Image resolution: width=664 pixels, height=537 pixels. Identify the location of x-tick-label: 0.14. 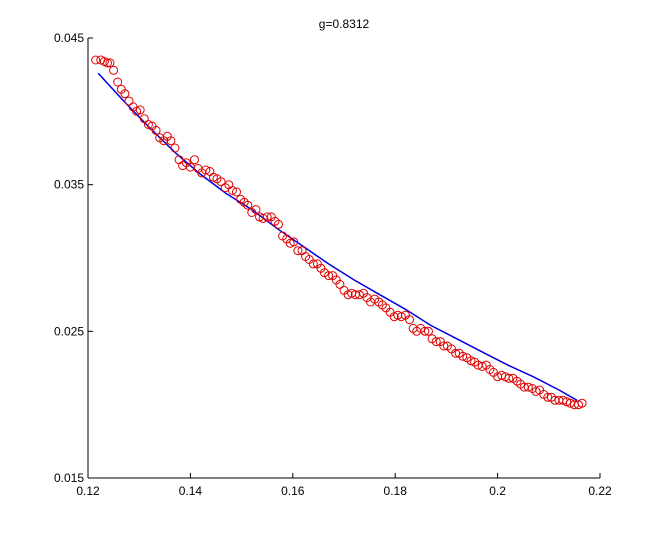
(191, 491).